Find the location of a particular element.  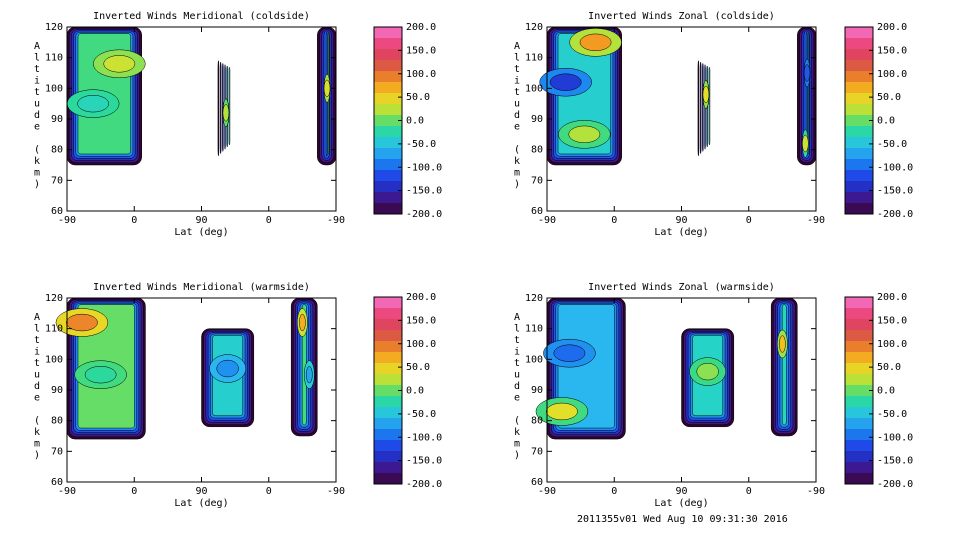

chart-title: Inverted Winds Zonal (warmside) is located at coordinates (681, 287).